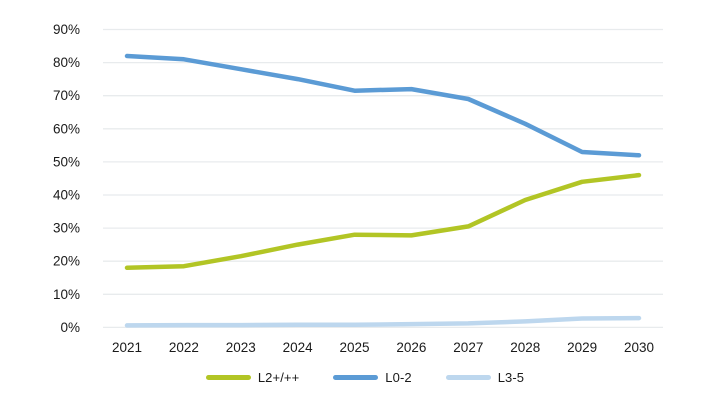  What do you see at coordinates (228, 377) in the screenshot?
I see `legend-swatch-l2` at bounding box center [228, 377].